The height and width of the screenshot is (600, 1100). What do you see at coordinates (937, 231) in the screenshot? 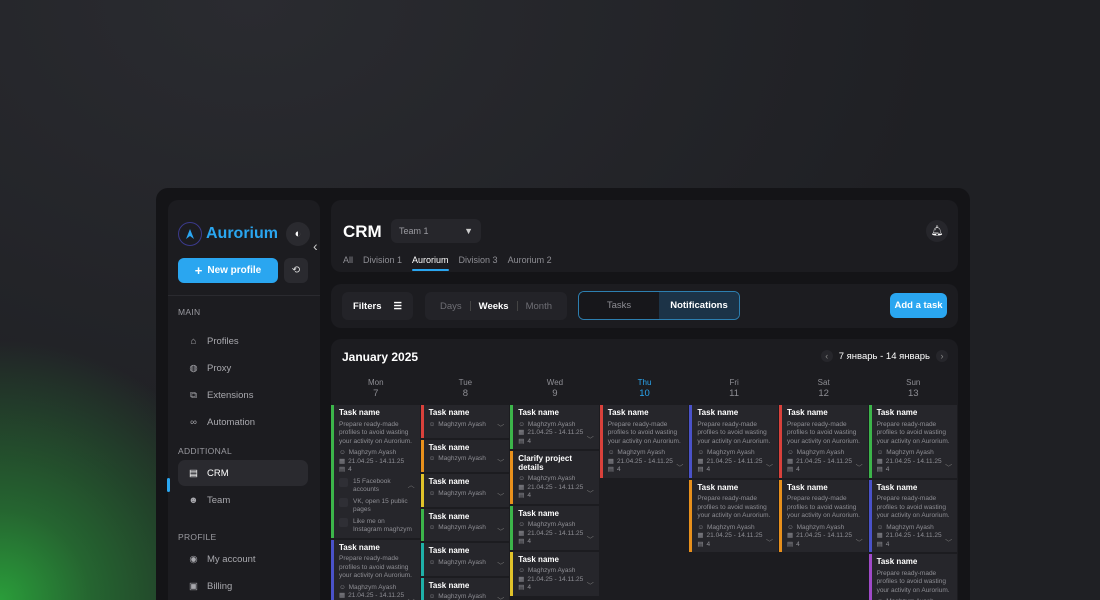
I see `notifications-button: 🔔︎` at bounding box center [937, 231].